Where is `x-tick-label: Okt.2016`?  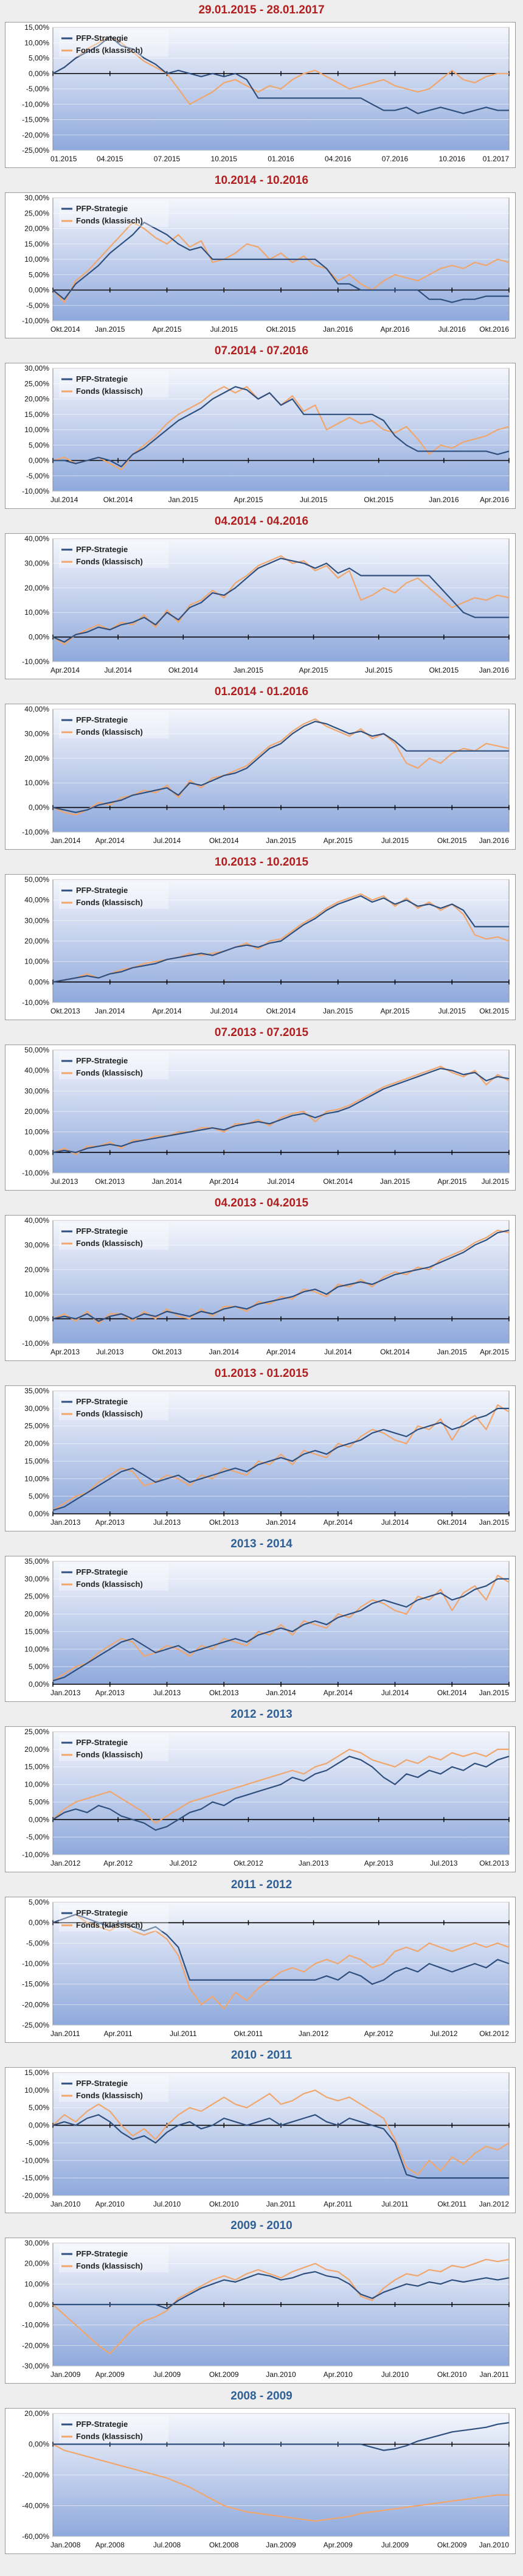
x-tick-label: Okt.2016 is located at coordinates (494, 329).